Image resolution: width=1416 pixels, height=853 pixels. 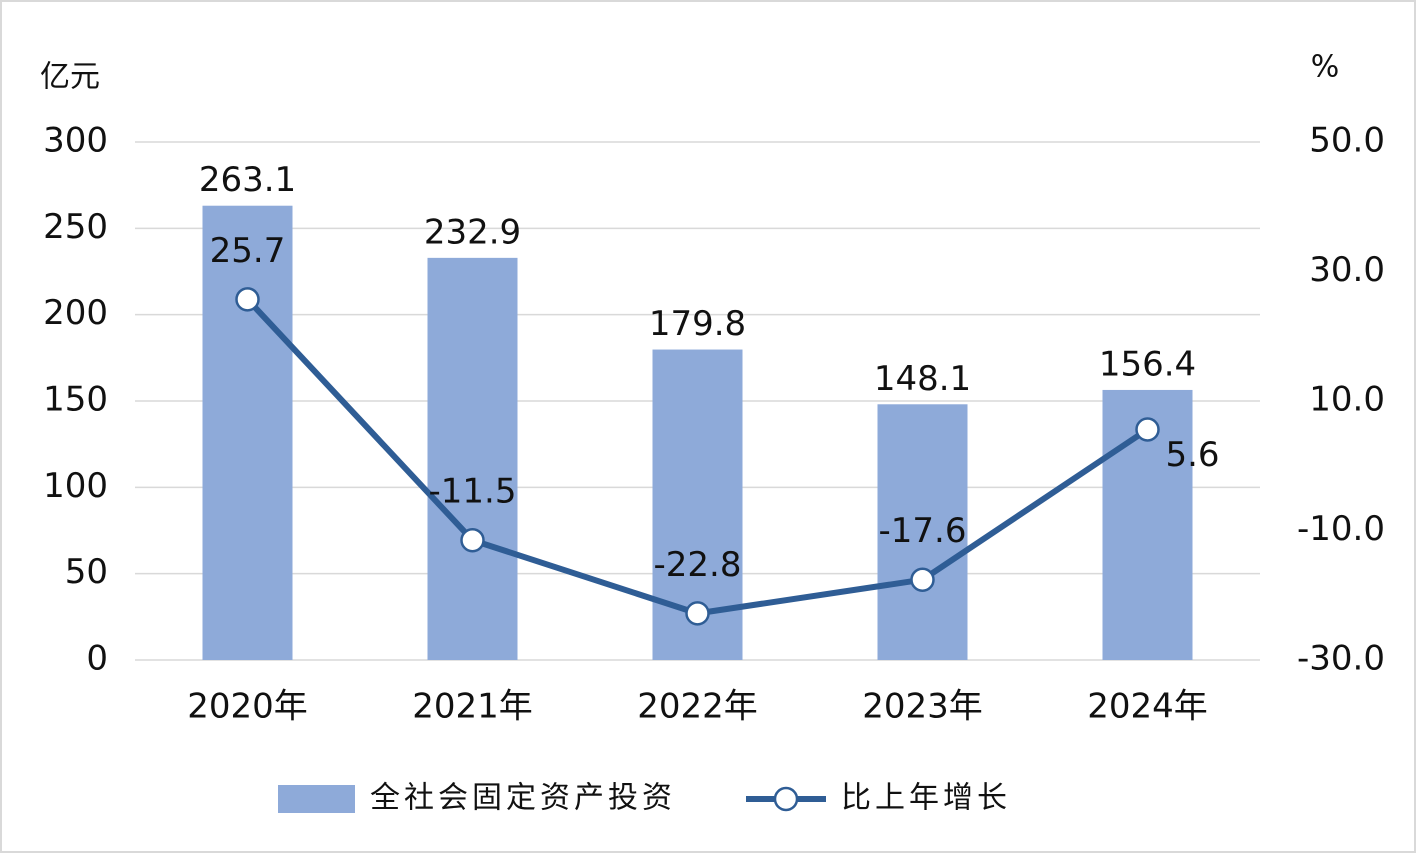 I want to click on x-tick-label: 2022年, so click(x=697, y=707).